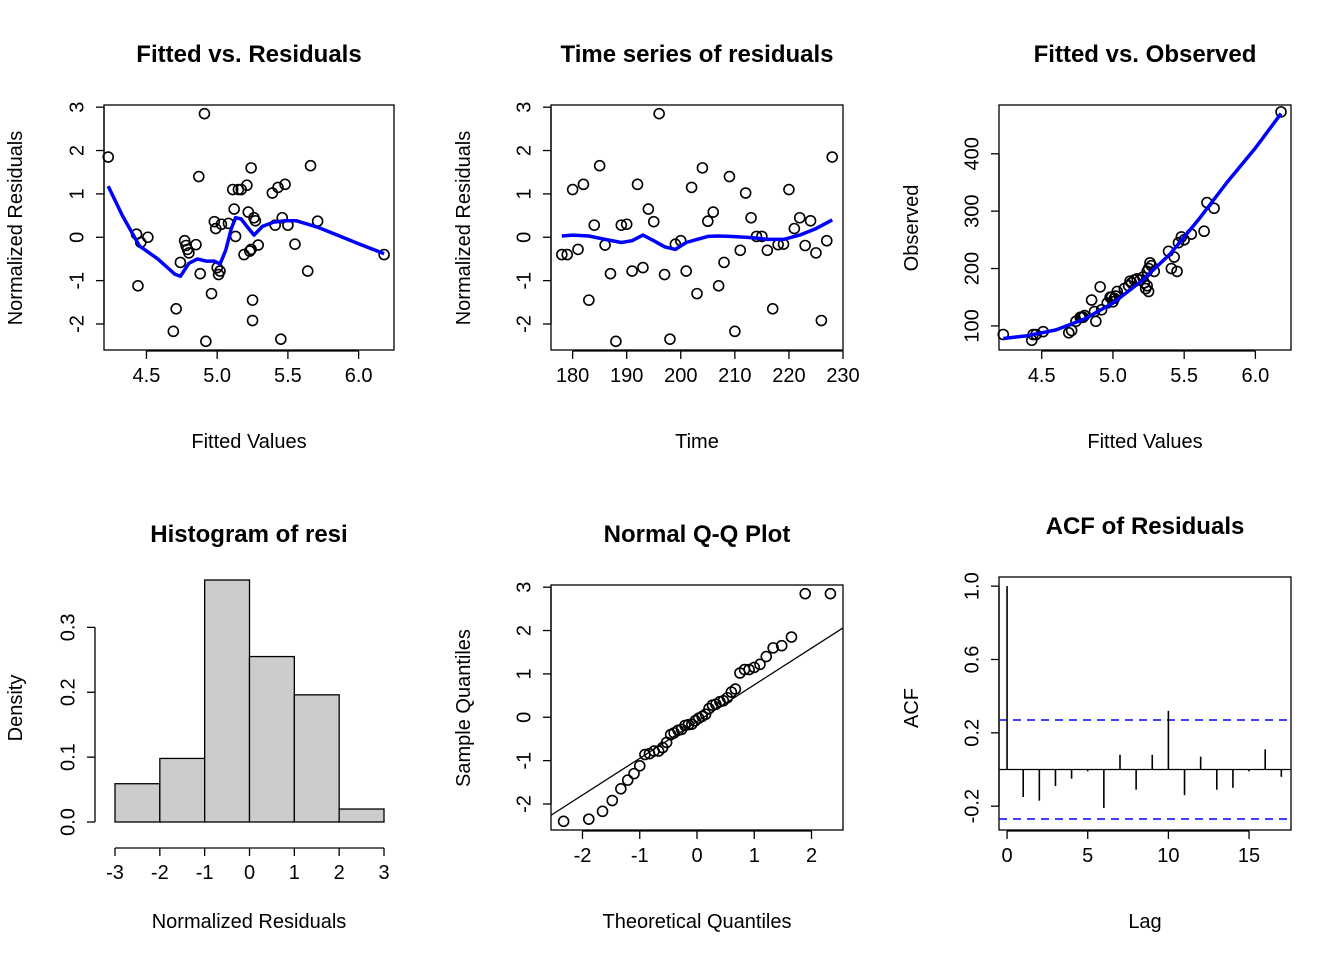  I want to click on x-axis-label: Normalized Residuals, so click(249, 922).